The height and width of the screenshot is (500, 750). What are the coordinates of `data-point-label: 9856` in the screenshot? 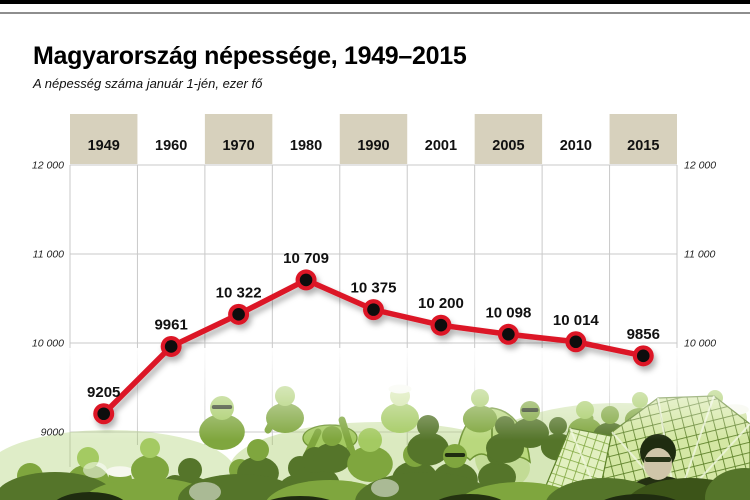 It's located at (643, 334).